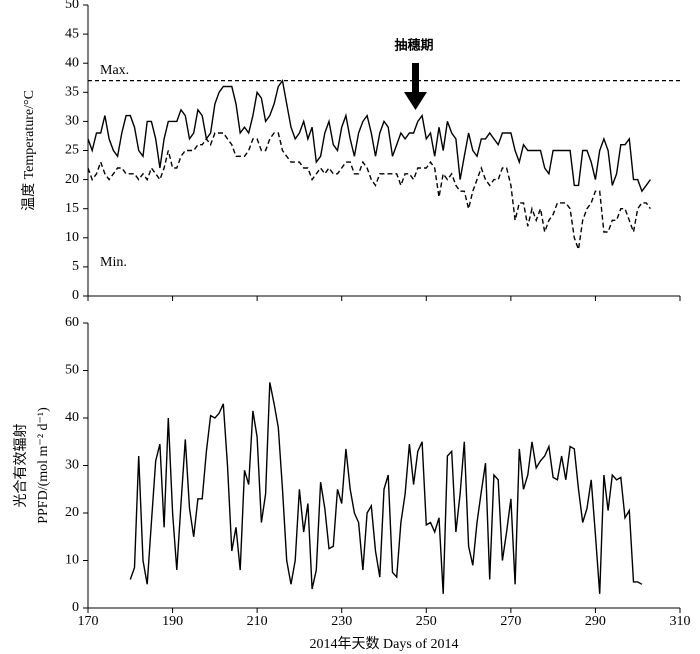  I want to click on y-tick-label: 5, so click(75, 266).